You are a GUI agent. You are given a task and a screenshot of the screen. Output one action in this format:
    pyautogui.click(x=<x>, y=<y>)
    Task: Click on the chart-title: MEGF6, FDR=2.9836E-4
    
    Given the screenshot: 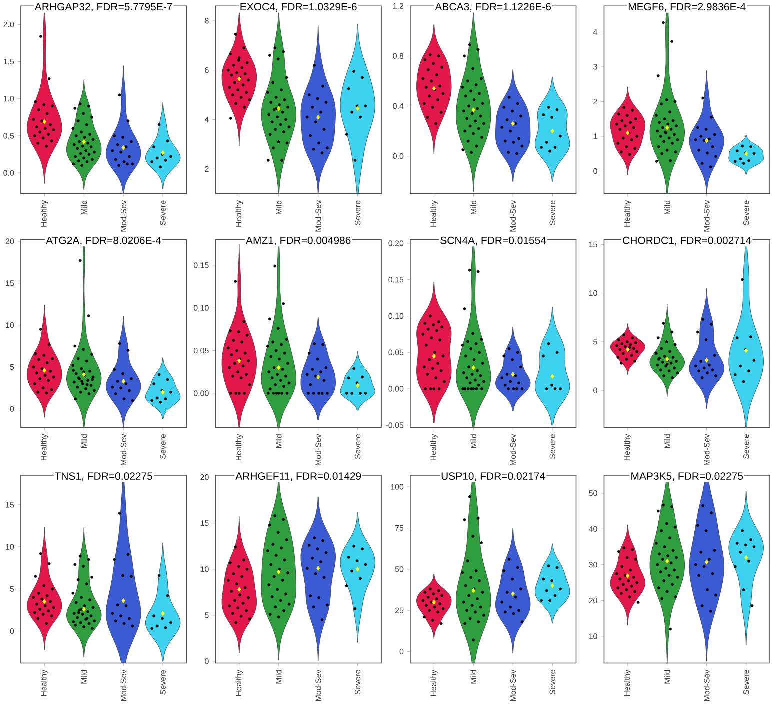 What is the action you would take?
    pyautogui.click(x=687, y=7)
    